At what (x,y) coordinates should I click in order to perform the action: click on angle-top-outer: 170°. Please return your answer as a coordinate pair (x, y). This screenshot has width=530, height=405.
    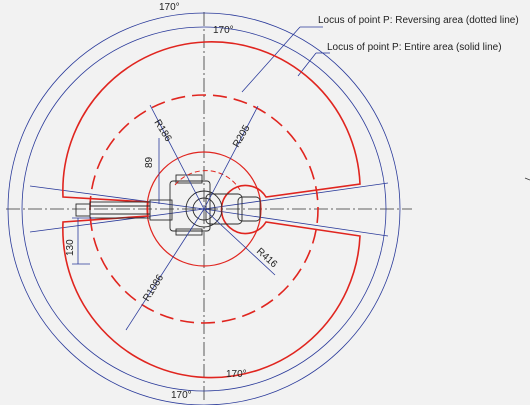
    Looking at the image, I should click on (169, 7).